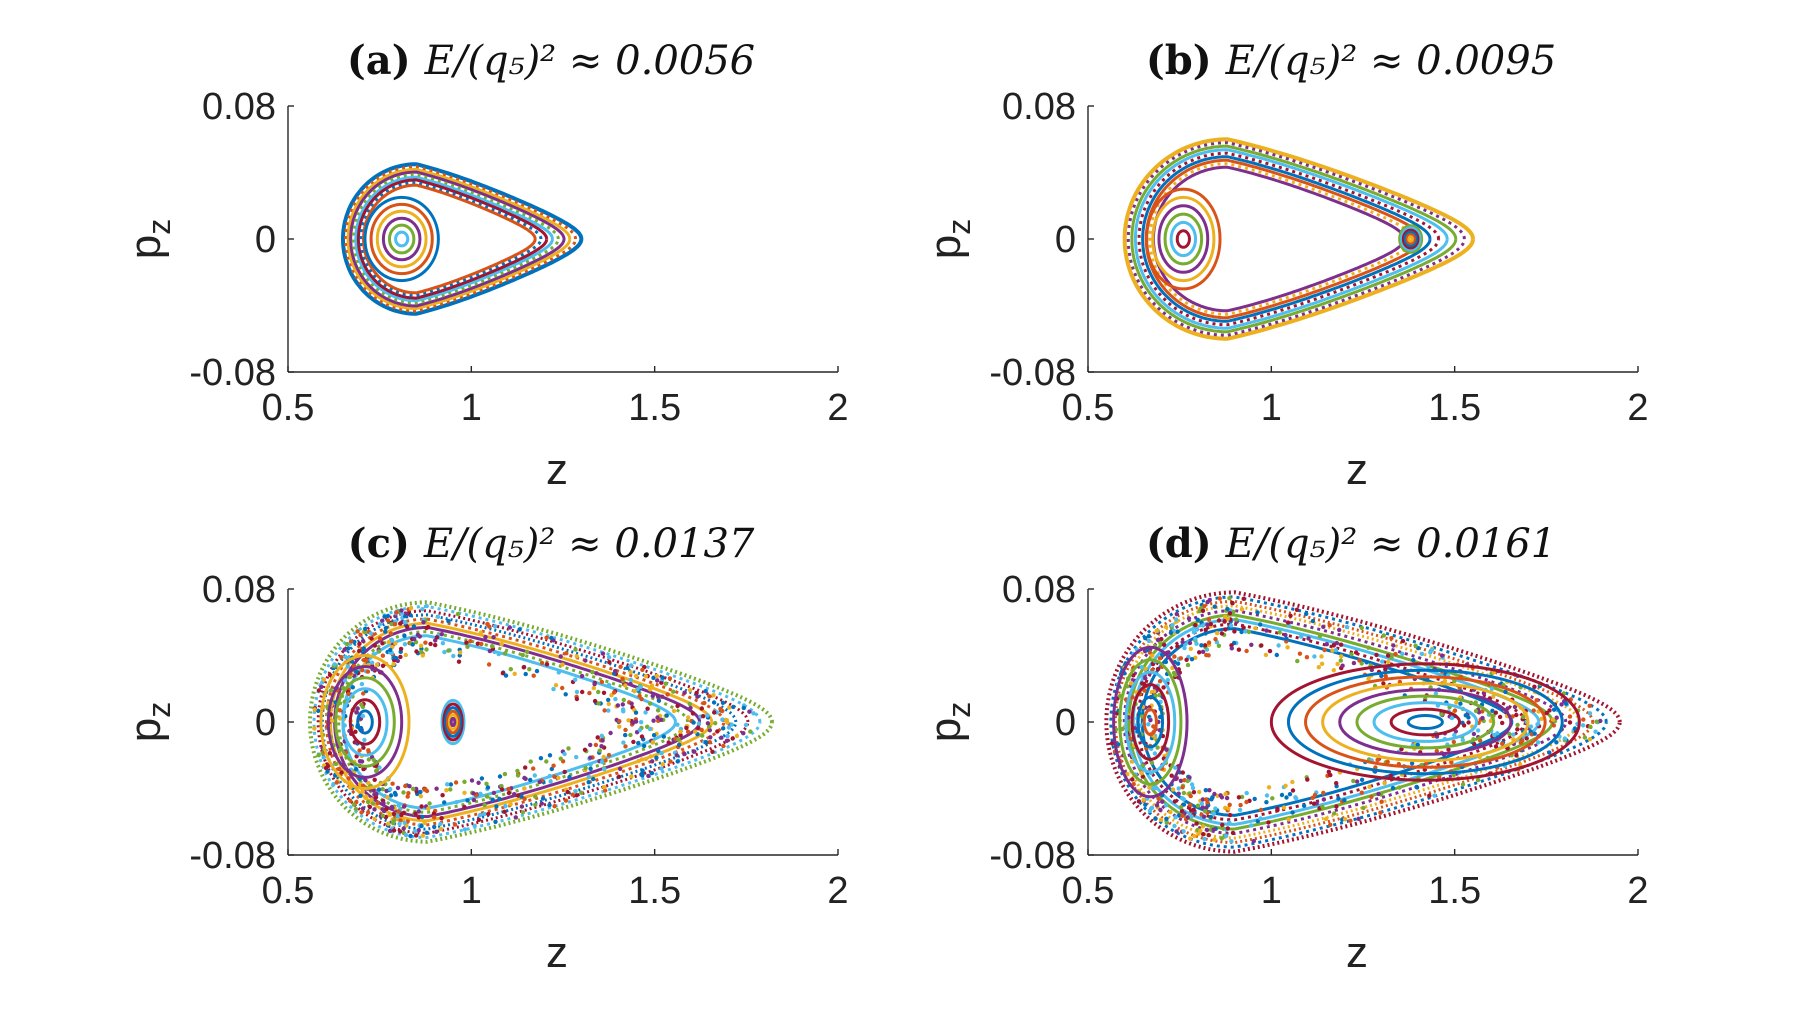 This screenshot has width=1800, height=1013. What do you see at coordinates (551, 543) in the screenshot?
I see `panel-title: (c) E/(q₅)² ≈ 0.0137` at bounding box center [551, 543].